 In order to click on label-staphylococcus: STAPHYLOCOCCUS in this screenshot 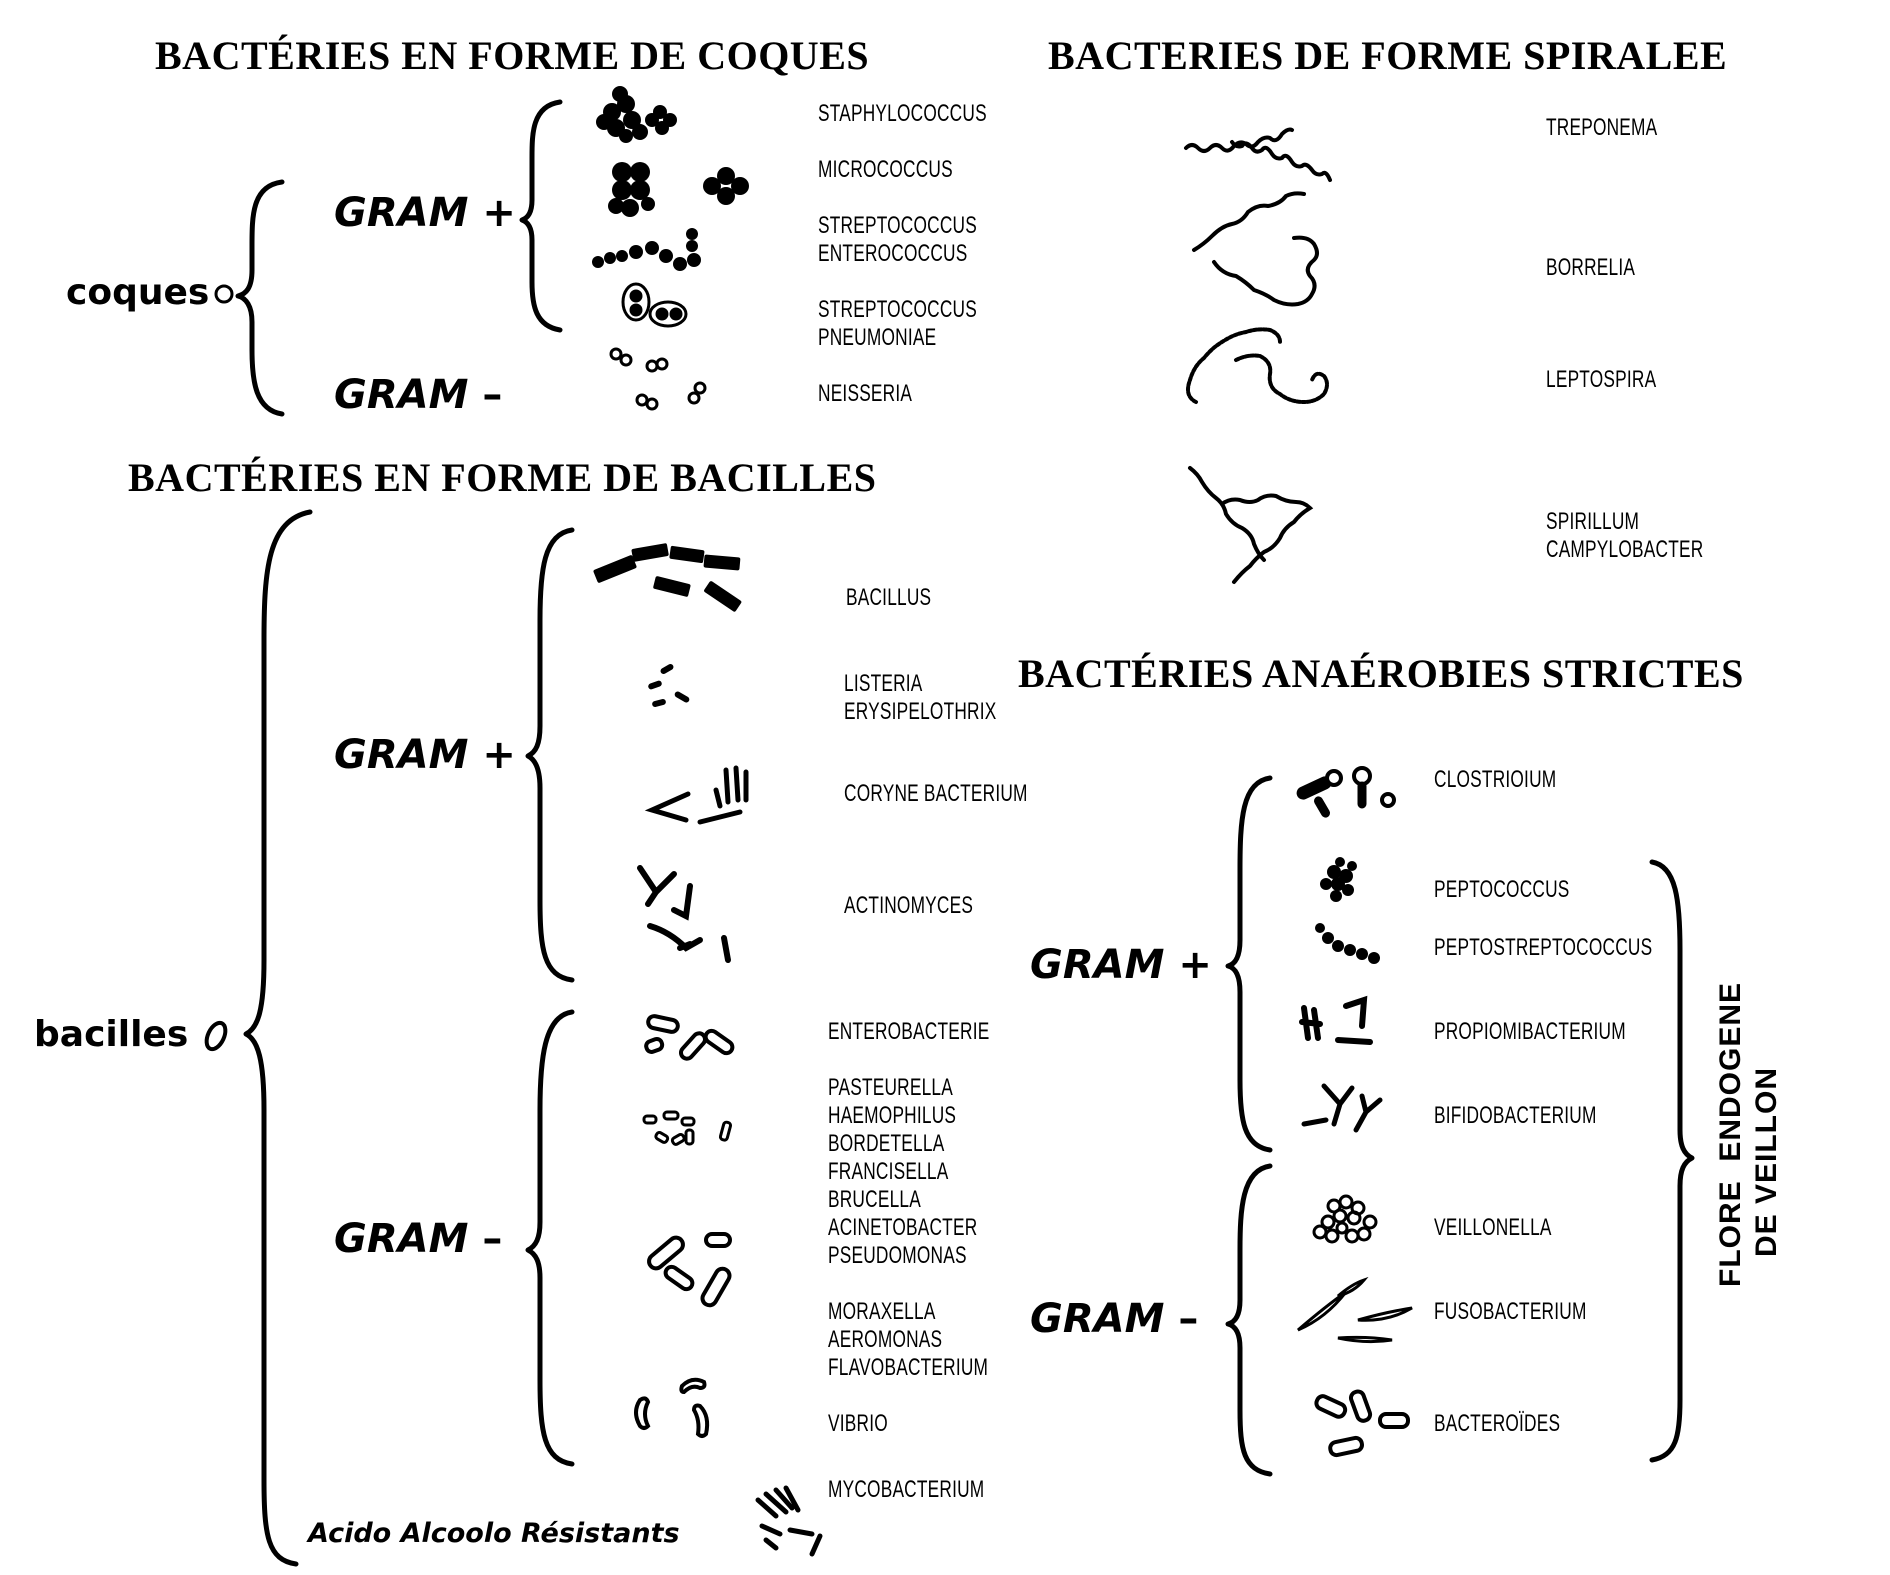, I will do `click(902, 113)`.